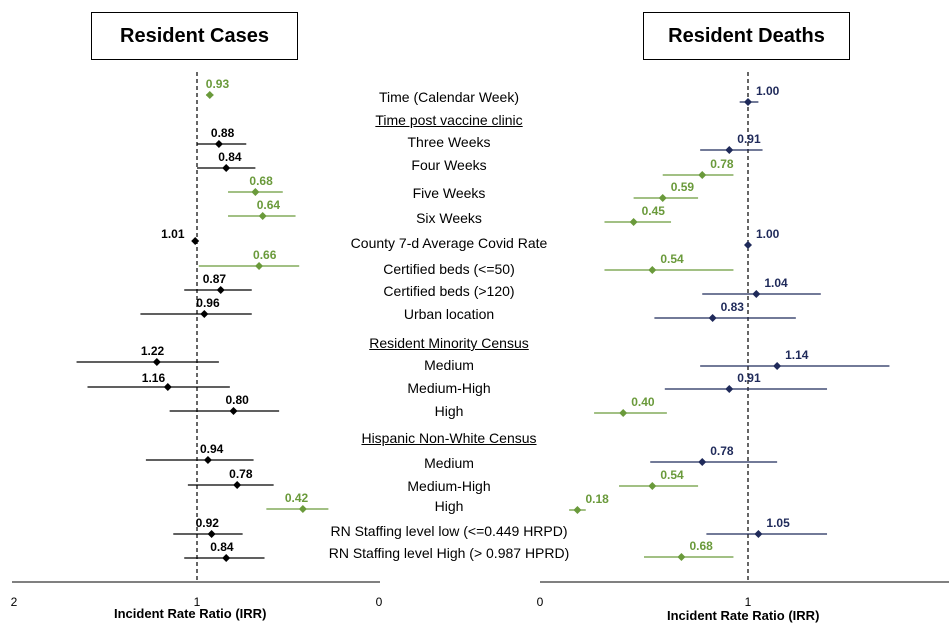 The image size is (949, 625). What do you see at coordinates (208, 523) in the screenshot?
I see `cases-point-label: 0.92` at bounding box center [208, 523].